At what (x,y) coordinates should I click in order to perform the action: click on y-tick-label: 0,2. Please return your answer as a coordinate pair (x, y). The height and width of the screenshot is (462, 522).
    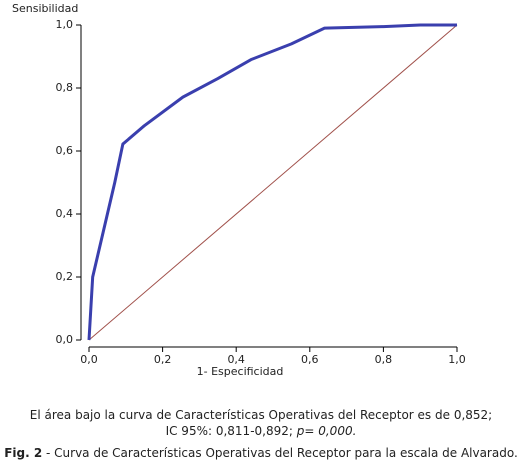
    Looking at the image, I should click on (65, 276).